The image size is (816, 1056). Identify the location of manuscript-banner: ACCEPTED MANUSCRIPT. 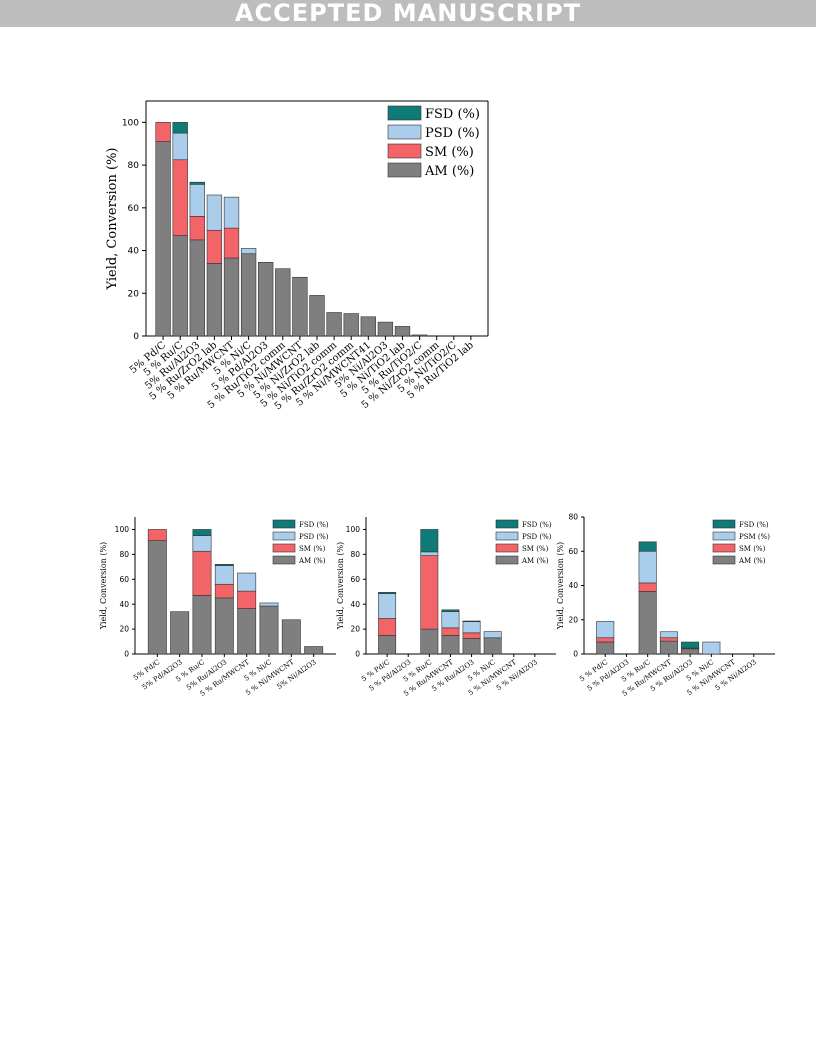
(408, 13).